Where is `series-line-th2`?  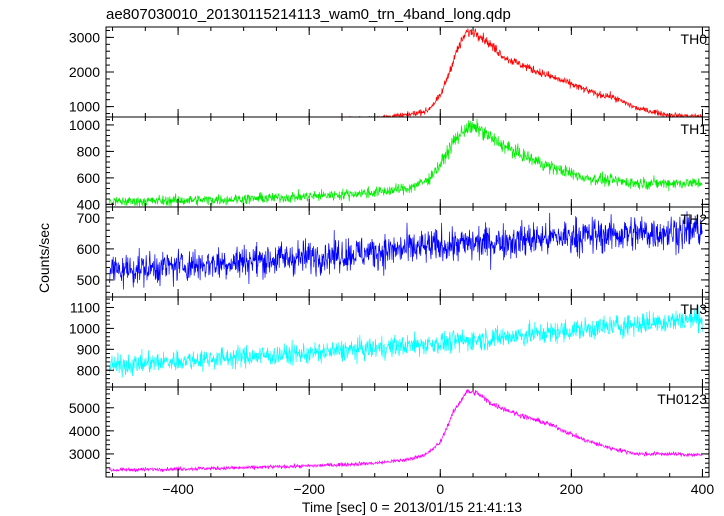
series-line-th2 is located at coordinates (405, 250).